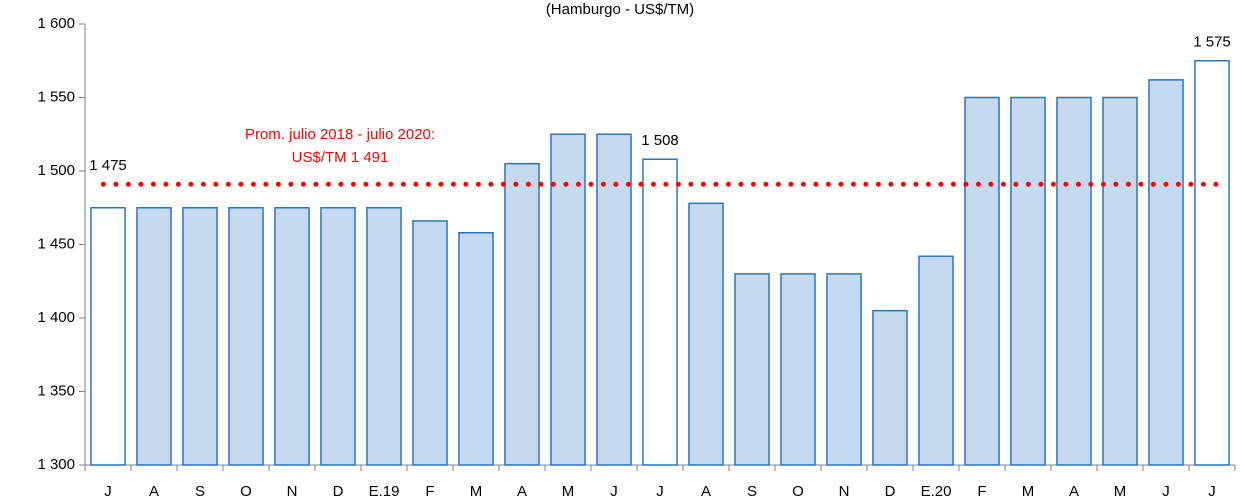  Describe the element at coordinates (1212, 42) in the screenshot. I see `value-label: 1 575` at that location.